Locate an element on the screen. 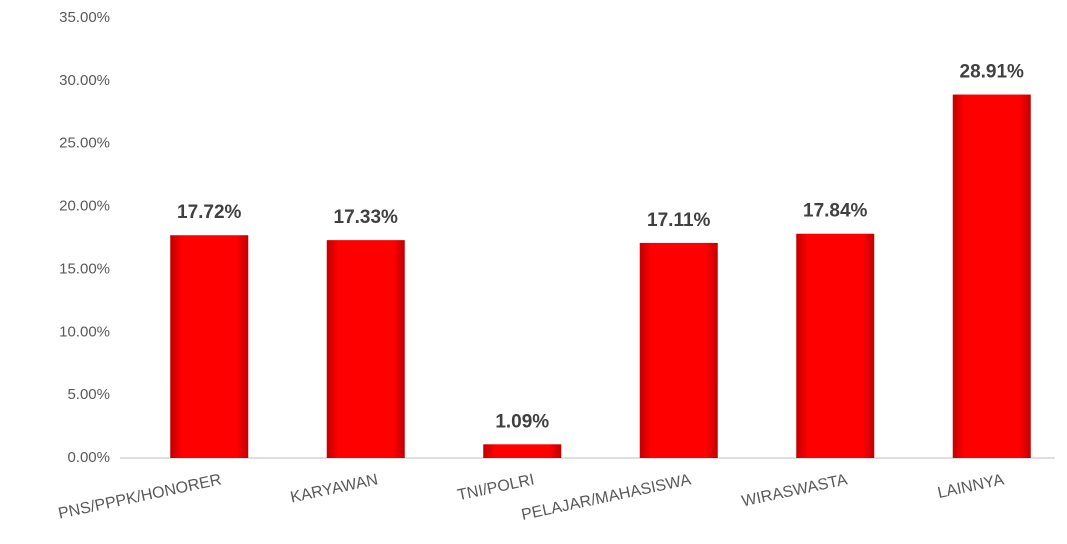 The width and height of the screenshot is (1067, 544). x-tick-label: WIRASWASTA is located at coordinates (794, 490).